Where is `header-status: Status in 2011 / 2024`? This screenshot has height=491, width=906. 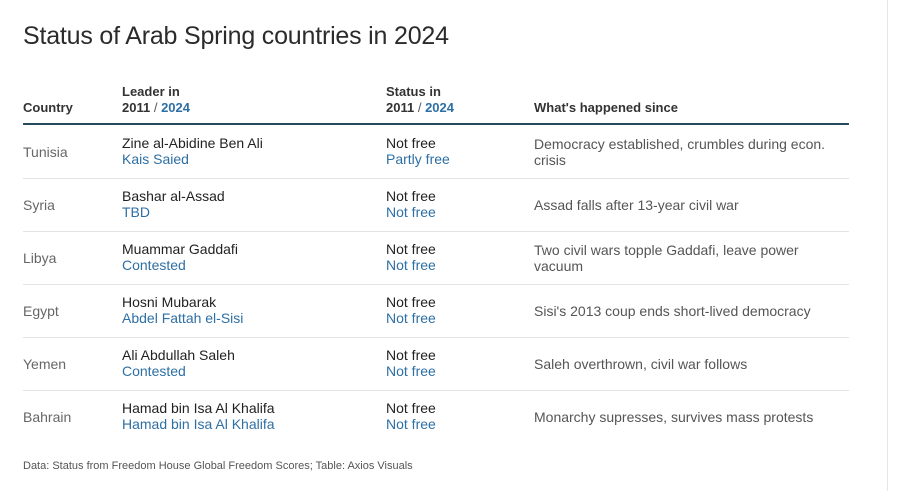
header-status: Status in 2011 / 2024 is located at coordinates (420, 100).